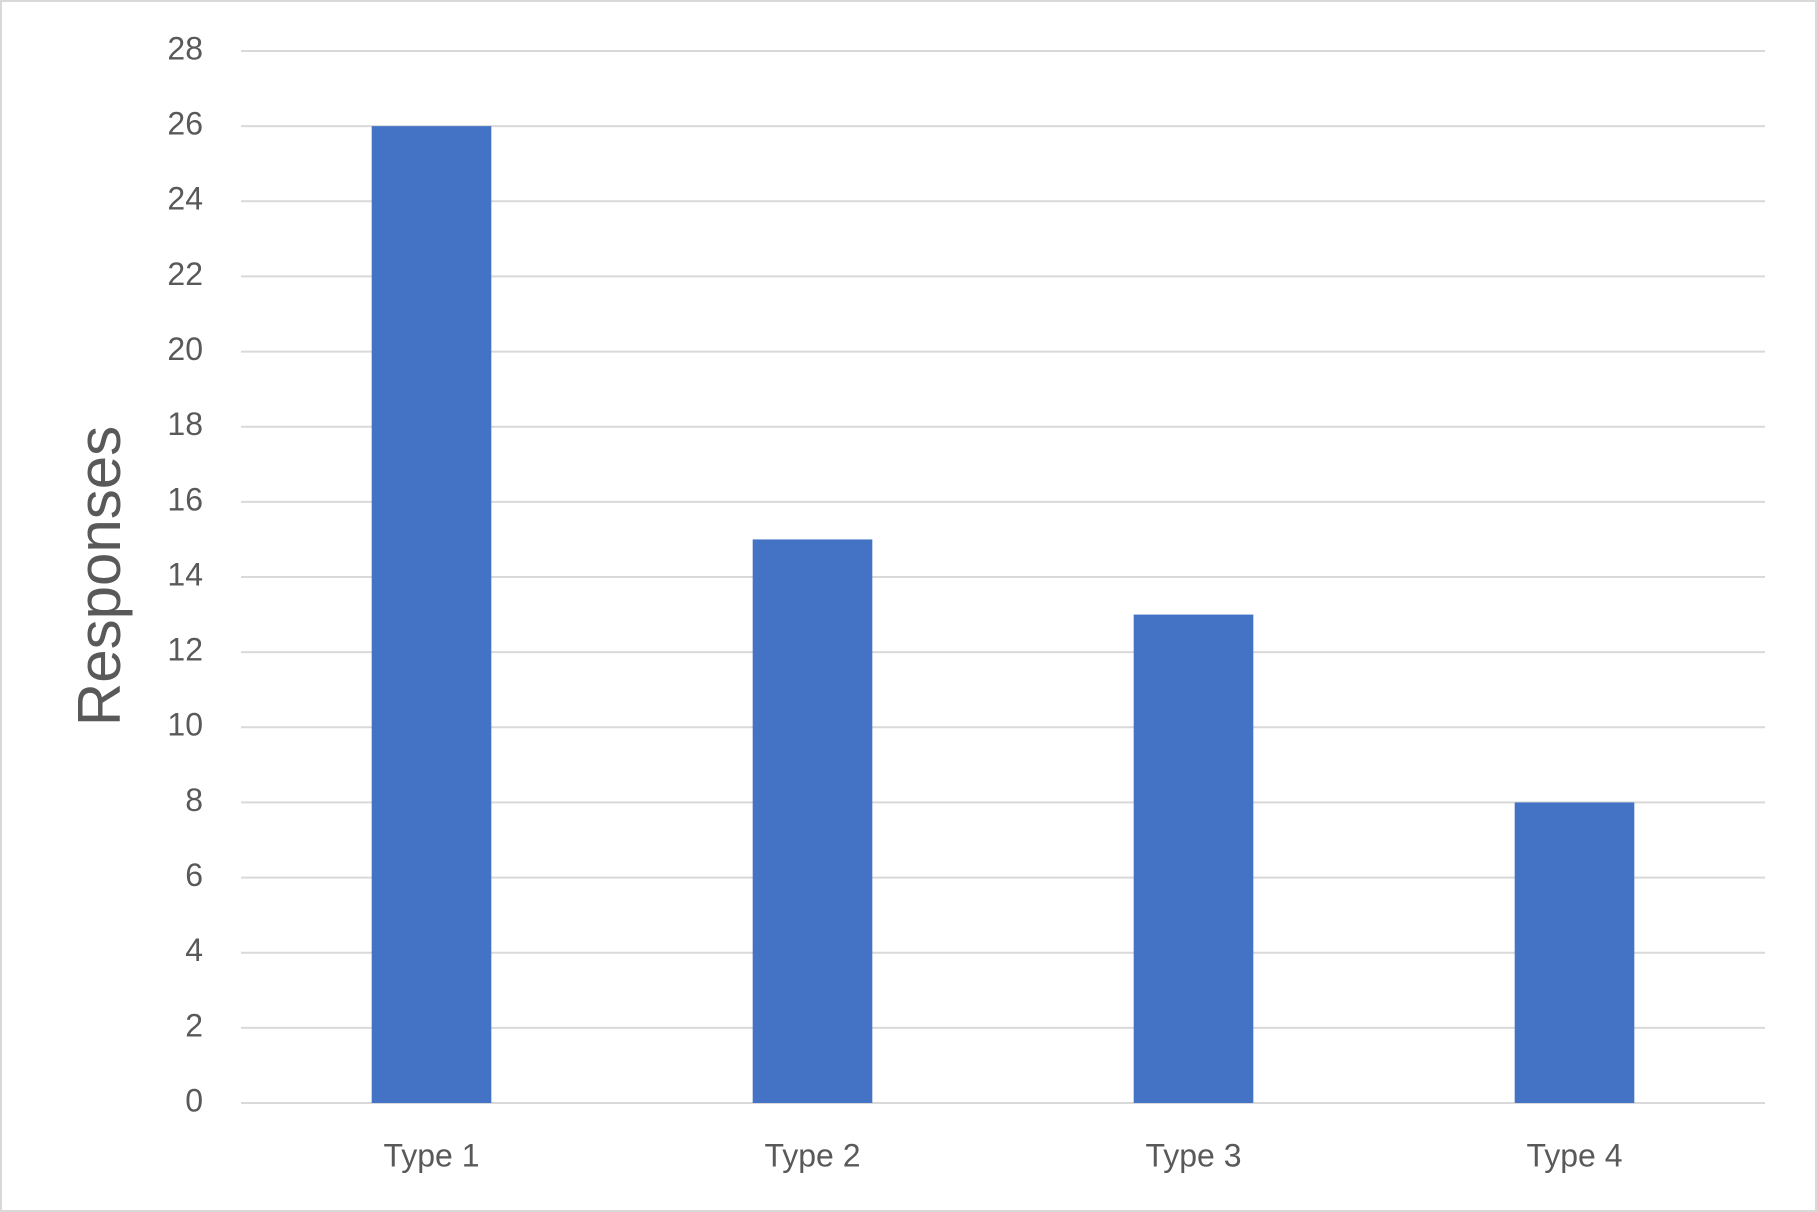 The width and height of the screenshot is (1817, 1212). Describe the element at coordinates (1574, 1155) in the screenshot. I see `x-tick-label: Type 4` at that location.